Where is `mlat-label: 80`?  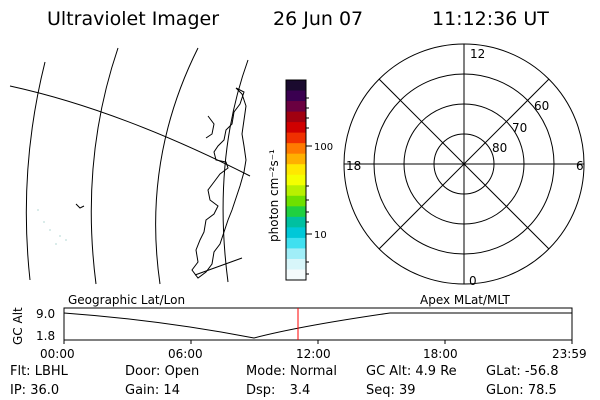
mlat-label: 80 is located at coordinates (499, 148).